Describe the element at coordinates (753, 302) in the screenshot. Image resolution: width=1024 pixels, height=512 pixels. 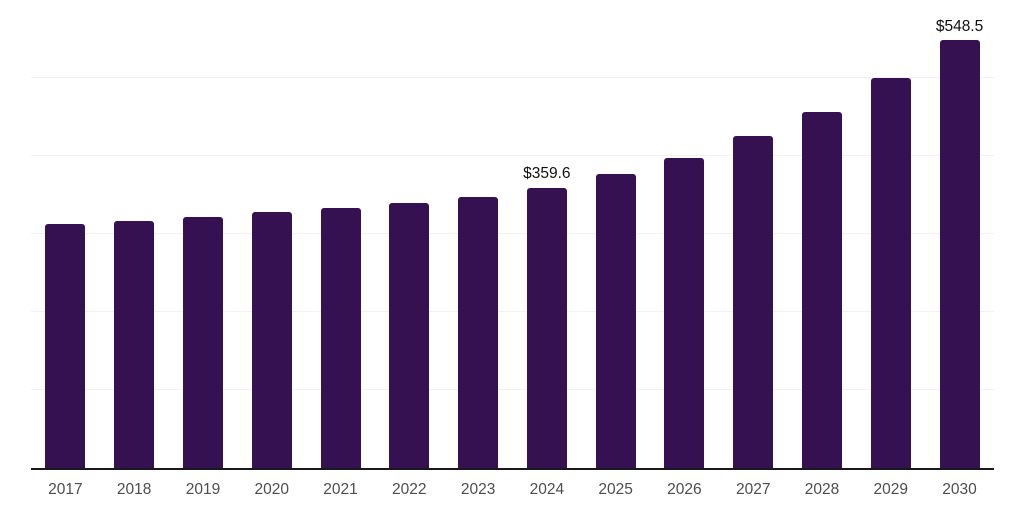
I see `bar-2027` at that location.